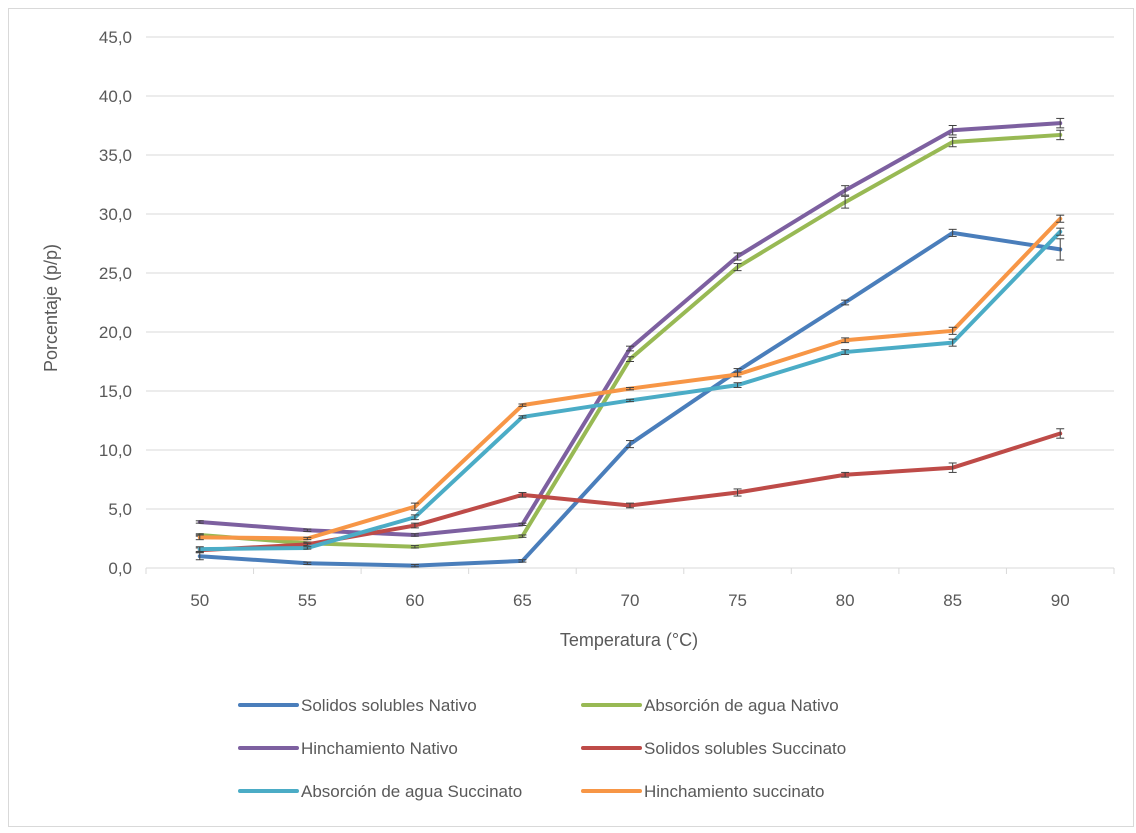 The height and width of the screenshot is (833, 1136). Describe the element at coordinates (115, 273) in the screenshot. I see `y-tick-label: 25,0` at that location.